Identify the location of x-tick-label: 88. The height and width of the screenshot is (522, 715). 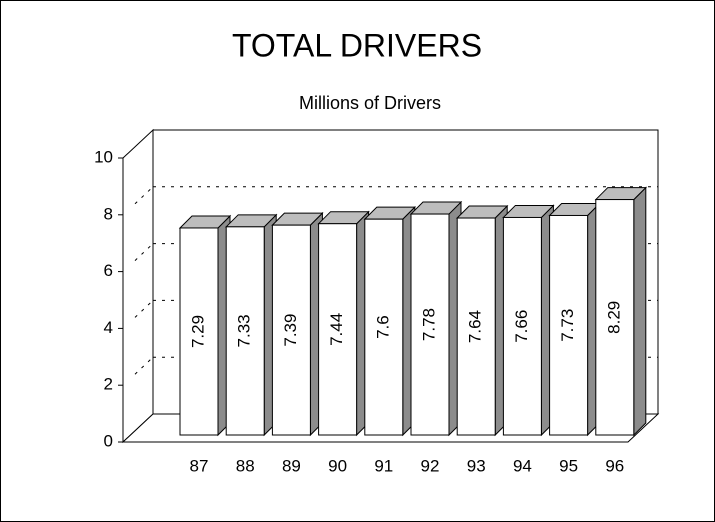
(245, 465).